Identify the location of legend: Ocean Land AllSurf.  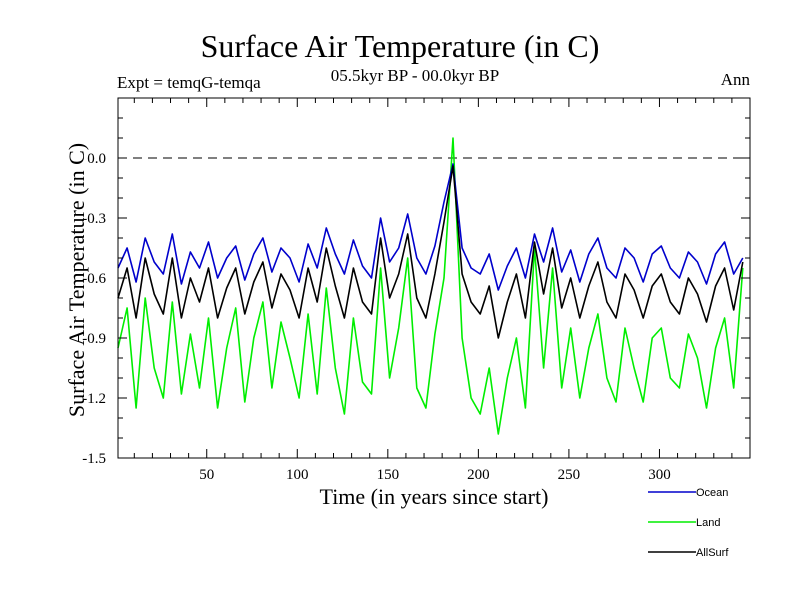
(688, 523).